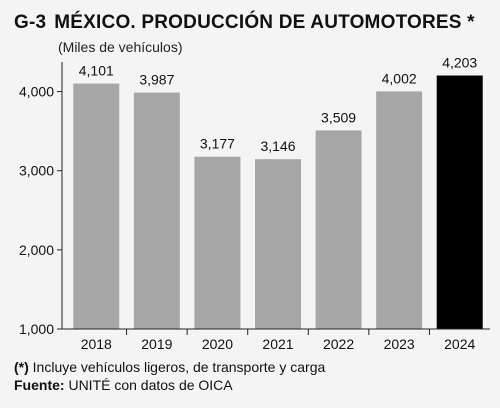 The height and width of the screenshot is (408, 500). Describe the element at coordinates (39, 385) in the screenshot. I see `source-label: Fuente:` at that location.